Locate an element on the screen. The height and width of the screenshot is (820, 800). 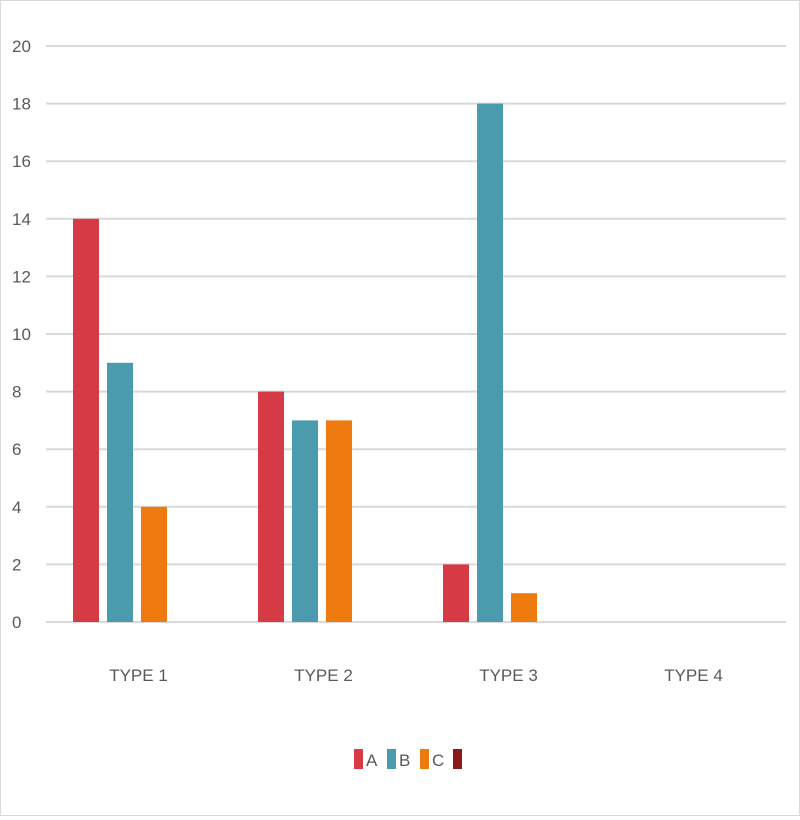
x-axis: TYPE 1 TYPE 2 TYPE 3 TYPE 4 is located at coordinates (416, 675).